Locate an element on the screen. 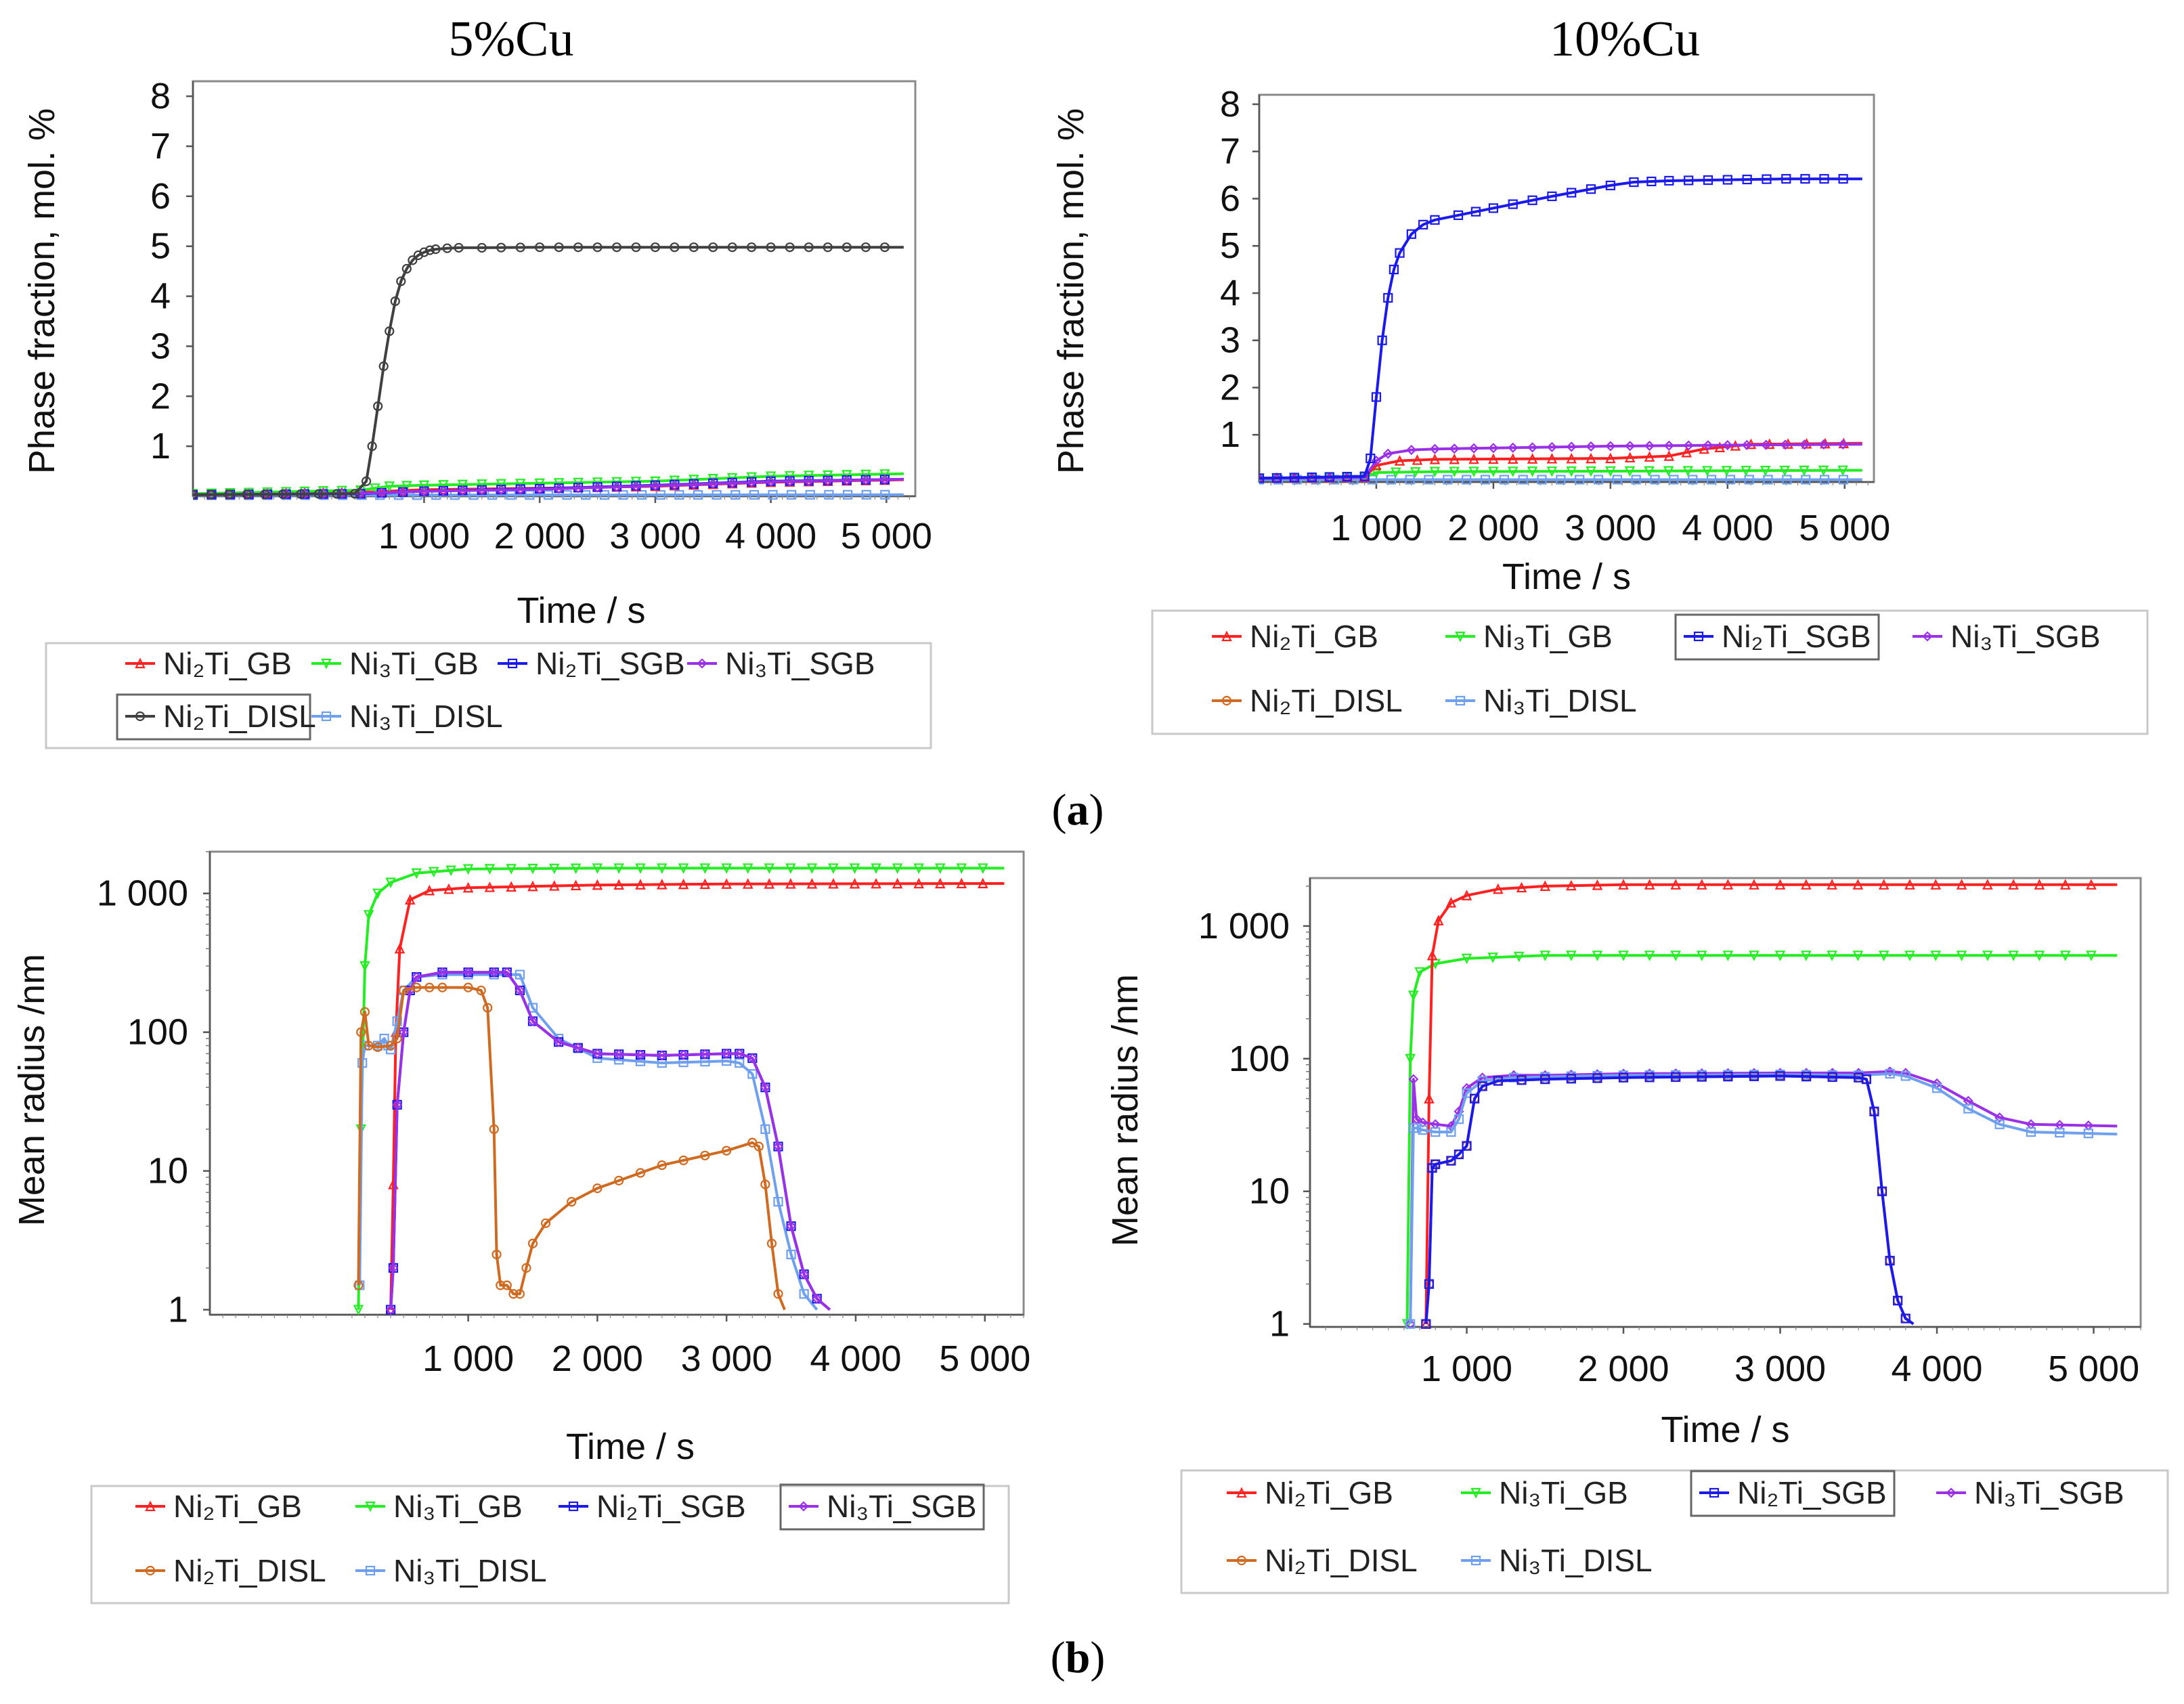  y-tick-label: 100 is located at coordinates (157, 1032).